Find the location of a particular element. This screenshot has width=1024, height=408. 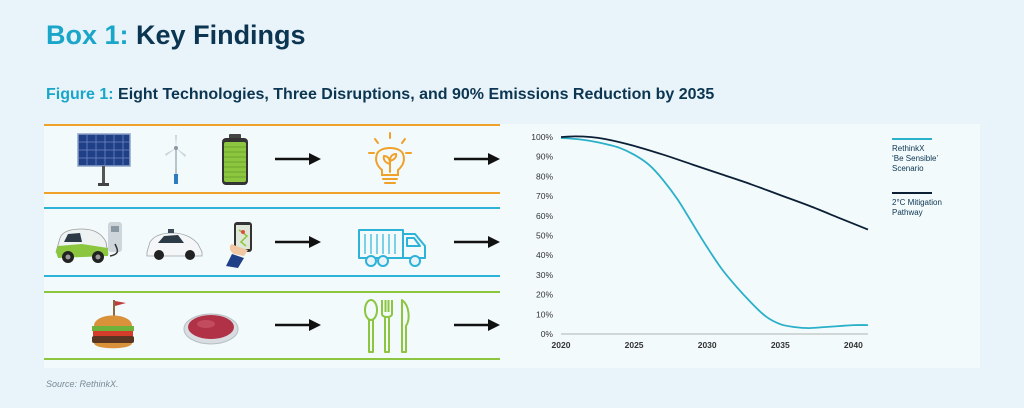

y-tick-label: 0% is located at coordinates (547, 334).